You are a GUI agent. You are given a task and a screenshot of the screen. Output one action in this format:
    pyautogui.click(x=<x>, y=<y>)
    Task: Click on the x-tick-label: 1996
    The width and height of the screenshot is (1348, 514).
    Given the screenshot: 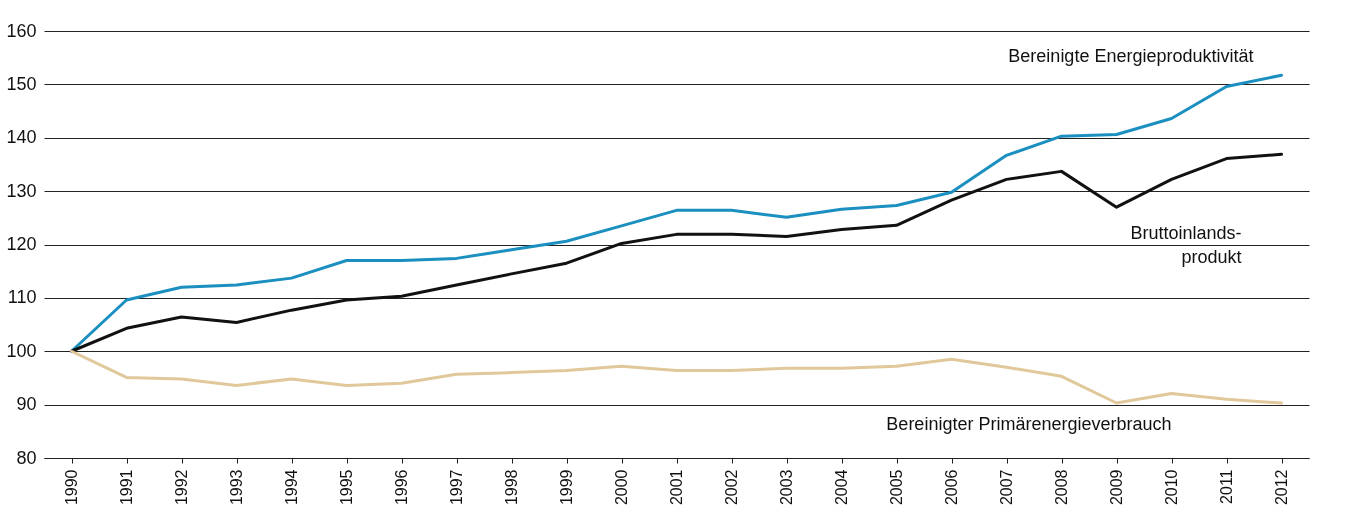 What is the action you would take?
    pyautogui.click(x=401, y=487)
    